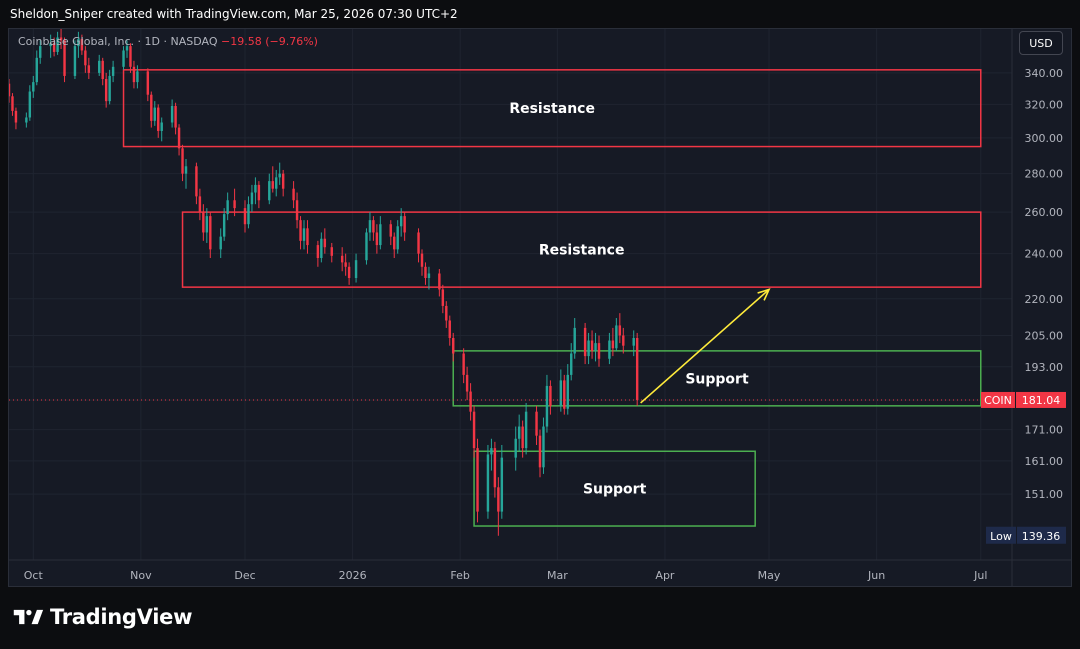 The width and height of the screenshot is (1080, 649). What do you see at coordinates (269, 41) in the screenshot?
I see `price-change: −19.58 (−9.76%)` at bounding box center [269, 41].